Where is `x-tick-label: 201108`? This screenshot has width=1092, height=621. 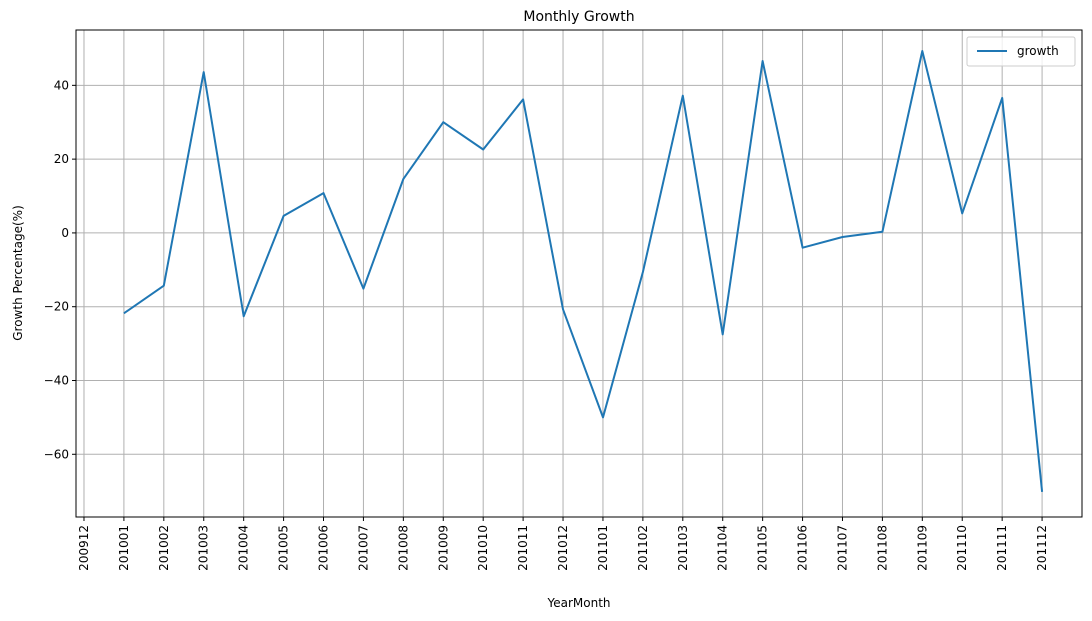
x-tick-label: 201108 is located at coordinates (882, 548).